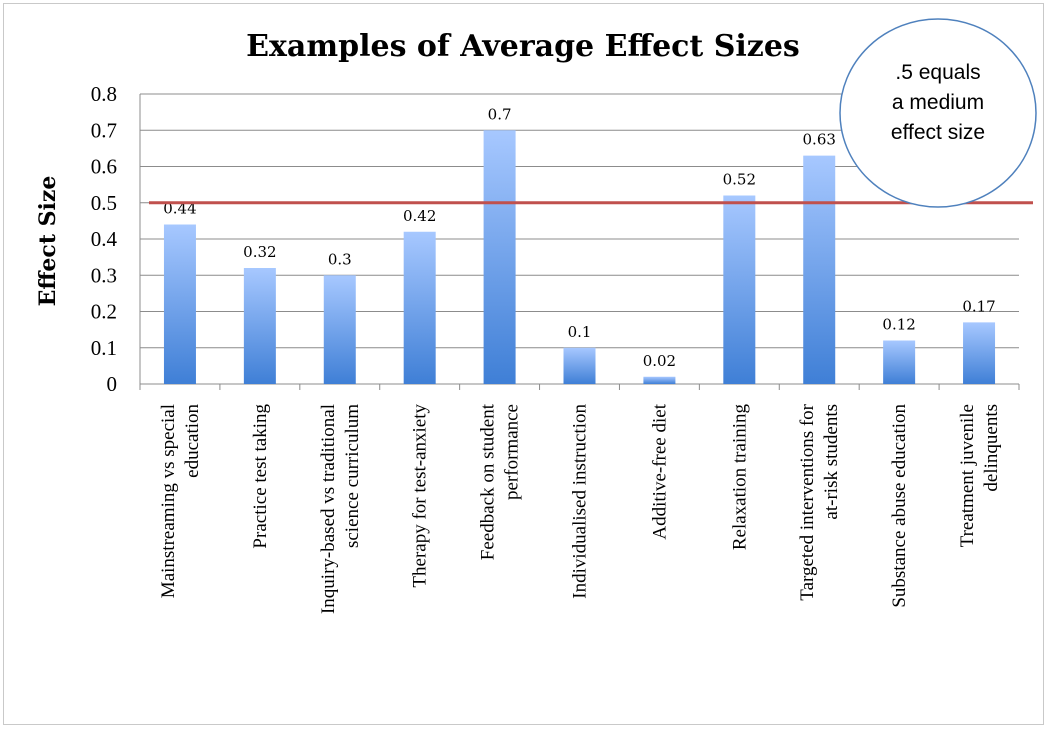 This screenshot has height=729, width=1050. I want to click on y-axis-label: Effect Size, so click(48, 241).